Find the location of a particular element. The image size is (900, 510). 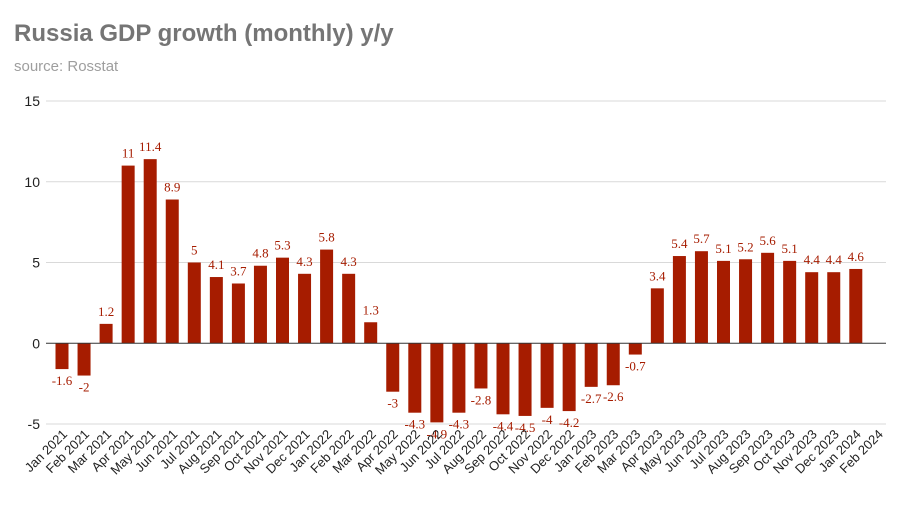

data-label: -4 is located at coordinates (547, 419).